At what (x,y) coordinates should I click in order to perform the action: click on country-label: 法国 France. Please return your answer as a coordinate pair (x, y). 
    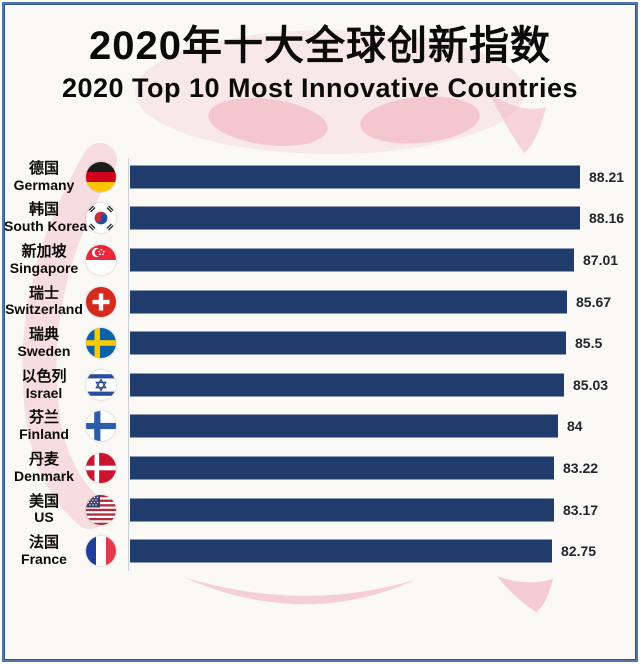
    Looking at the image, I should click on (44, 550).